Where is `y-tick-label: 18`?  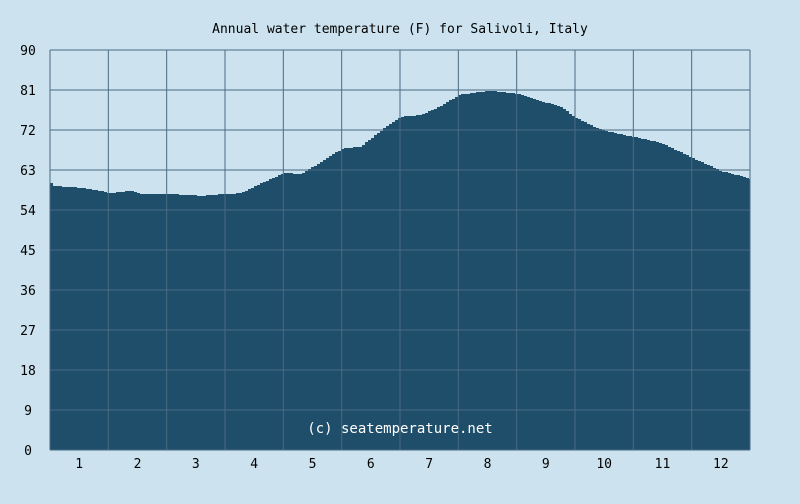
y-tick-label: 18 is located at coordinates (28, 371).